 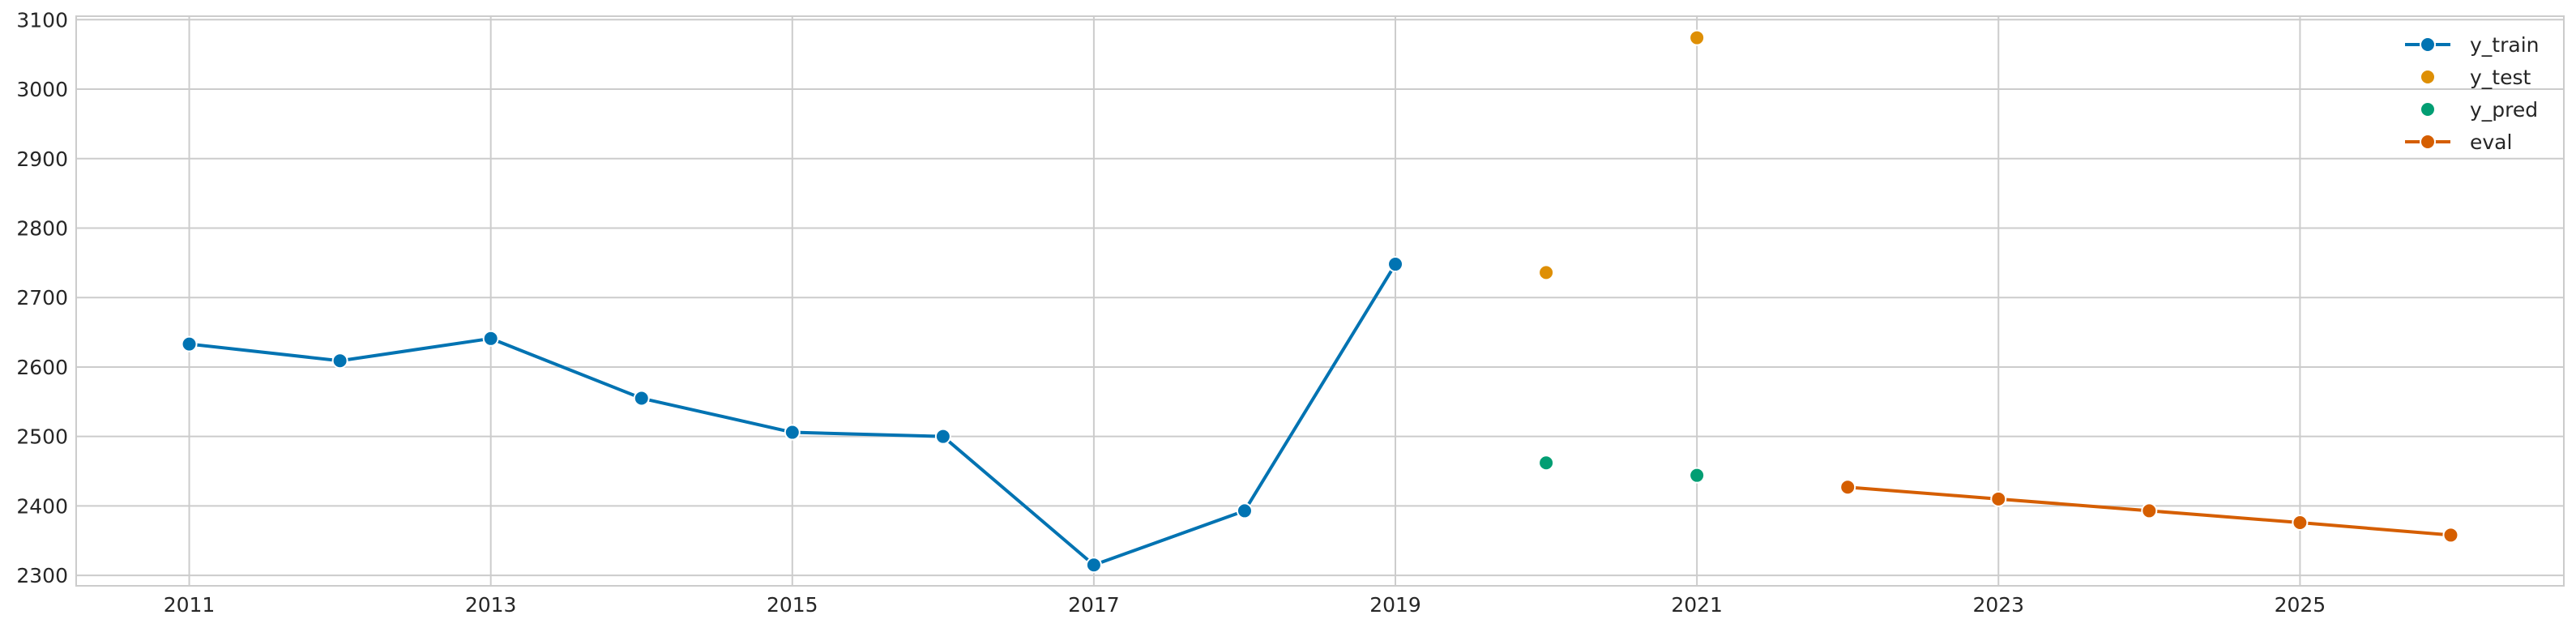 I want to click on x-tick-label: 2015, so click(x=792, y=605).